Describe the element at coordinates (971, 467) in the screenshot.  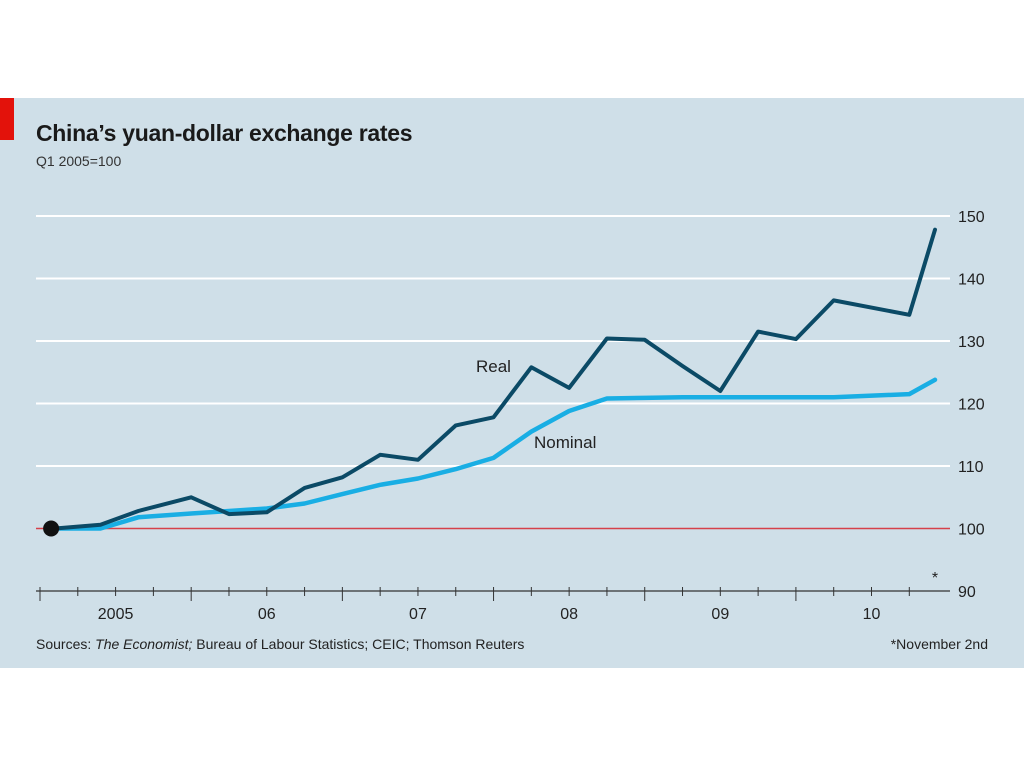
I see `y-tick-label-110: 110` at that location.